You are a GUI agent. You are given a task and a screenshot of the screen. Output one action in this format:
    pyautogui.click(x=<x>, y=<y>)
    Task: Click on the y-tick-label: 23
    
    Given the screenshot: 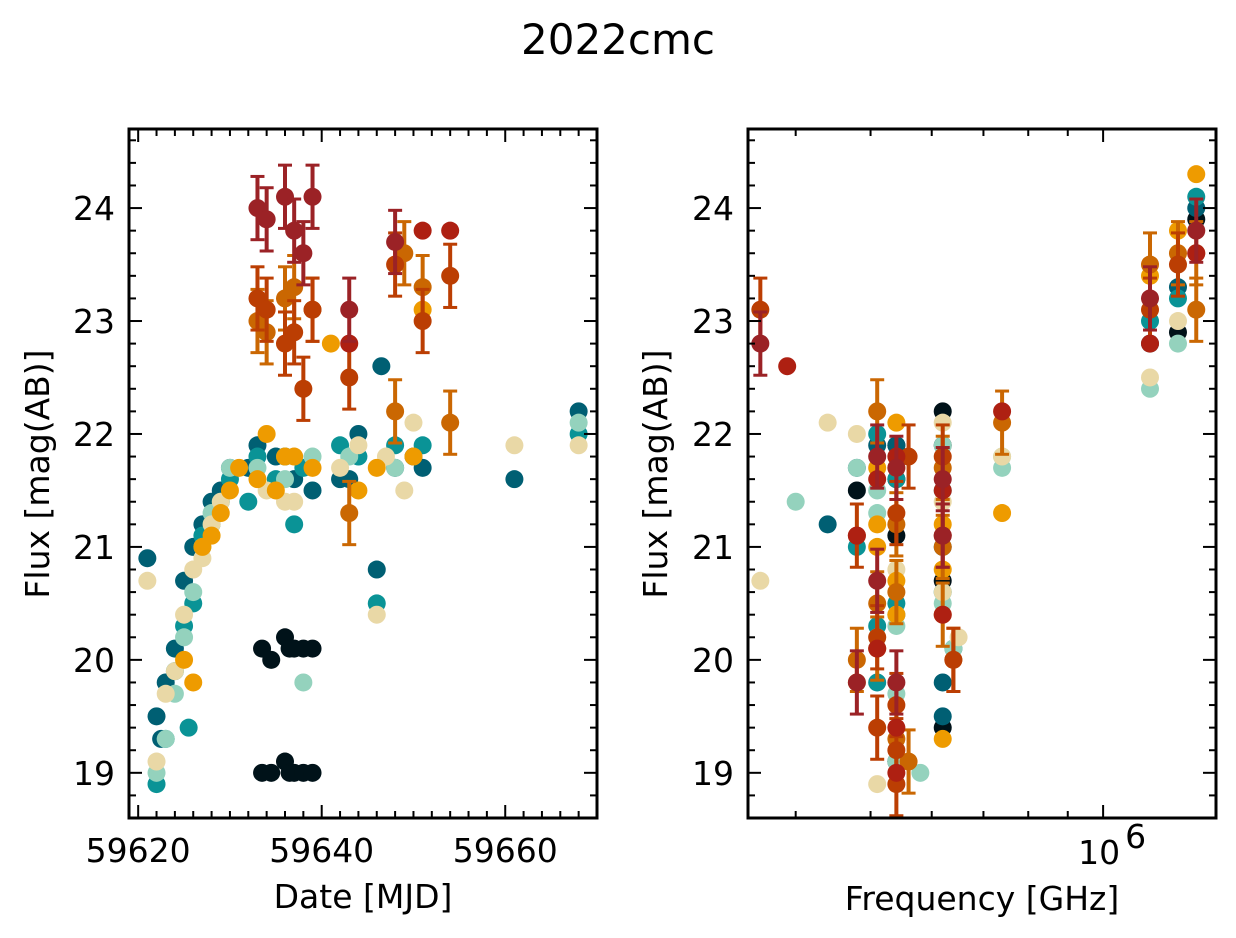 What is the action you would take?
    pyautogui.click(x=94, y=321)
    